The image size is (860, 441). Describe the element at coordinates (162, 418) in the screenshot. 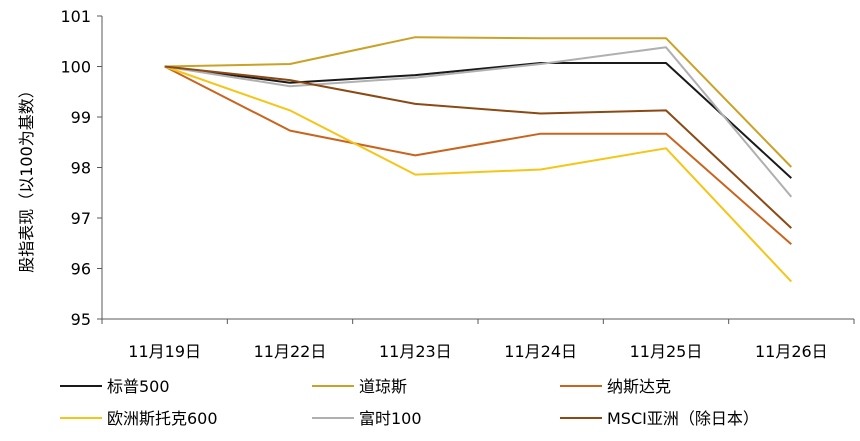

I see `legend-label: 欧洲斯托克600` at that location.